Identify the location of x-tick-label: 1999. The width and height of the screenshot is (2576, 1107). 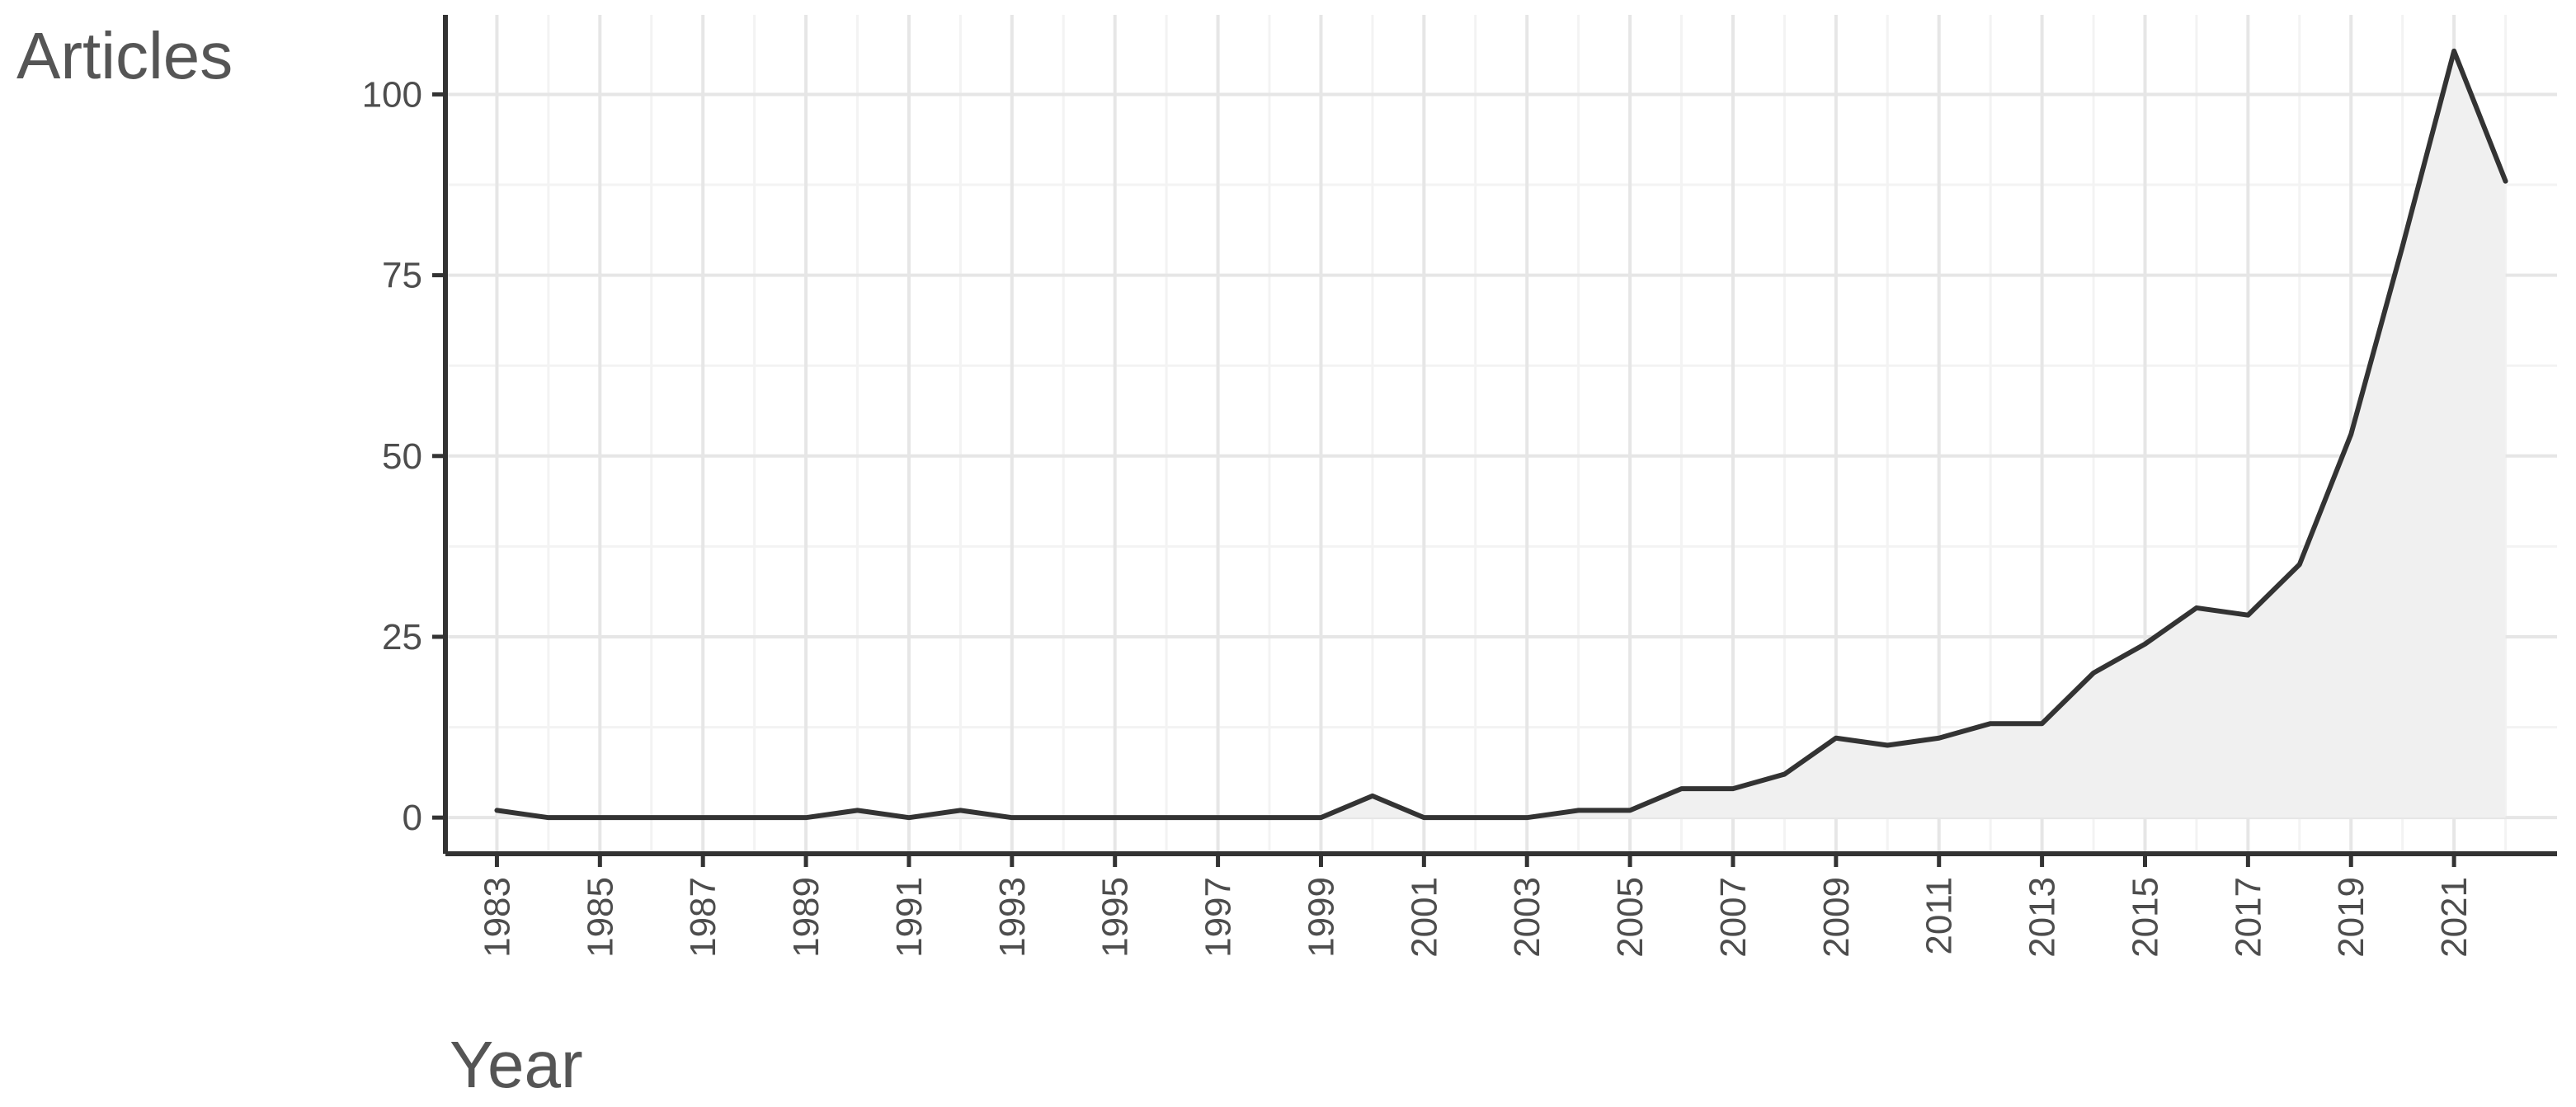
(1321, 917).